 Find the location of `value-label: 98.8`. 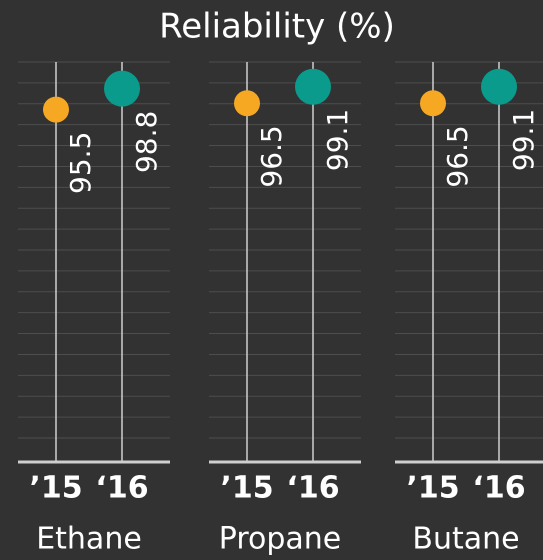

value-label: 98.8 is located at coordinates (146, 142).